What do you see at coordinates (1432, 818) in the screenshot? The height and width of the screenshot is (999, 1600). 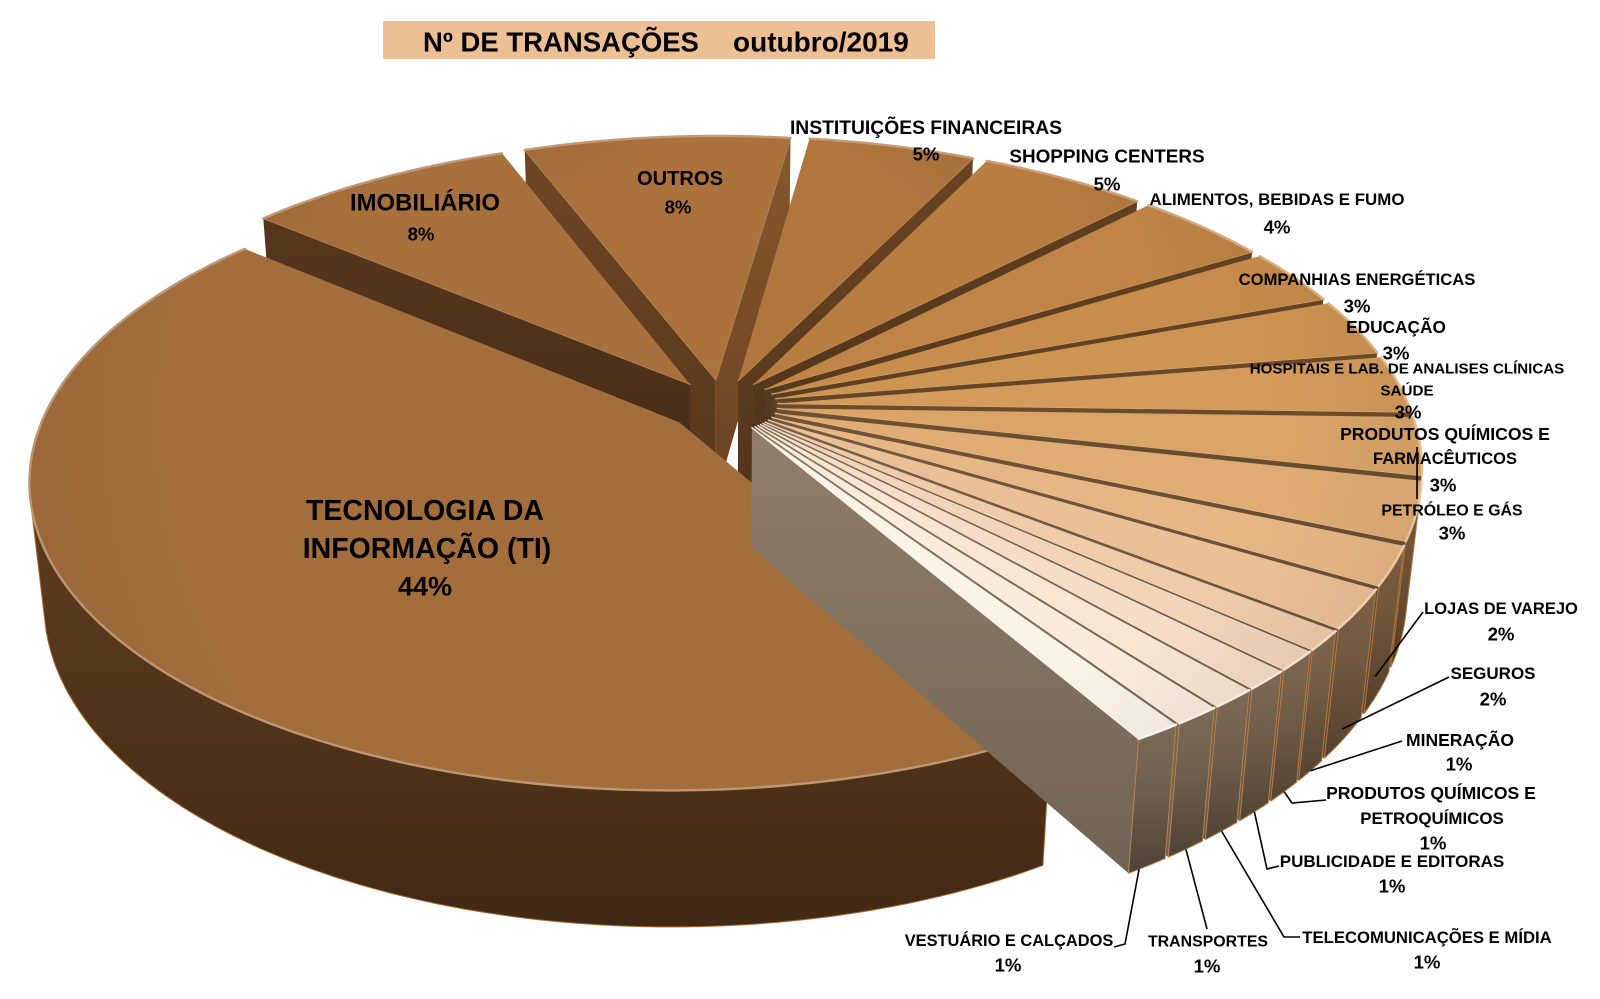 I see `svg-text: PETROQUÍMICOS` at bounding box center [1432, 818].